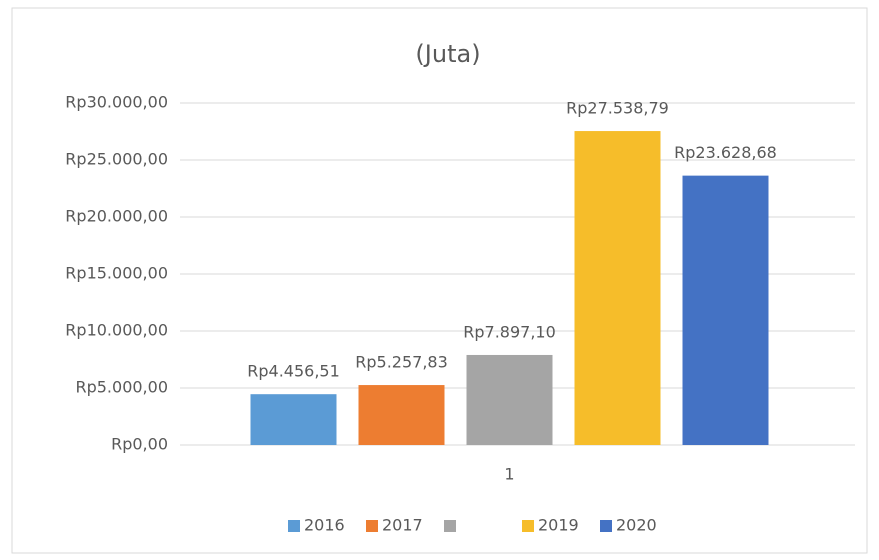  Describe the element at coordinates (139, 444) in the screenshot. I see `y-tick-label: Rp0,00` at that location.